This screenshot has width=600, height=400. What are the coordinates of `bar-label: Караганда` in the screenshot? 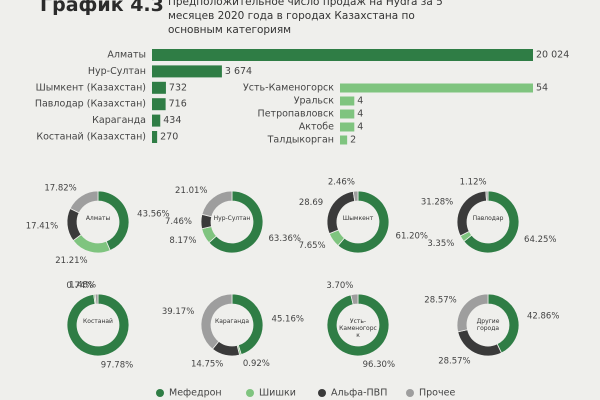 It's located at (119, 120).